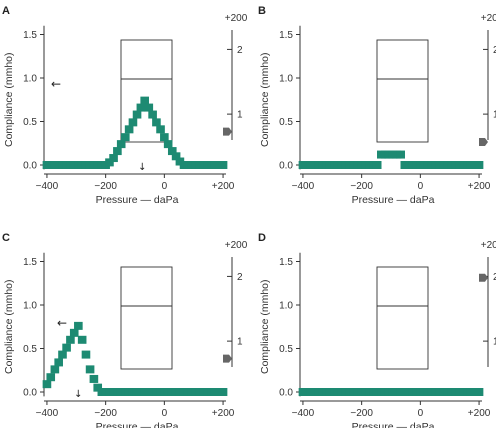 Image resolution: width=496 pixels, height=428 pixels. What do you see at coordinates (262, 238) in the screenshot?
I see `panel-label: D` at bounding box center [262, 238].